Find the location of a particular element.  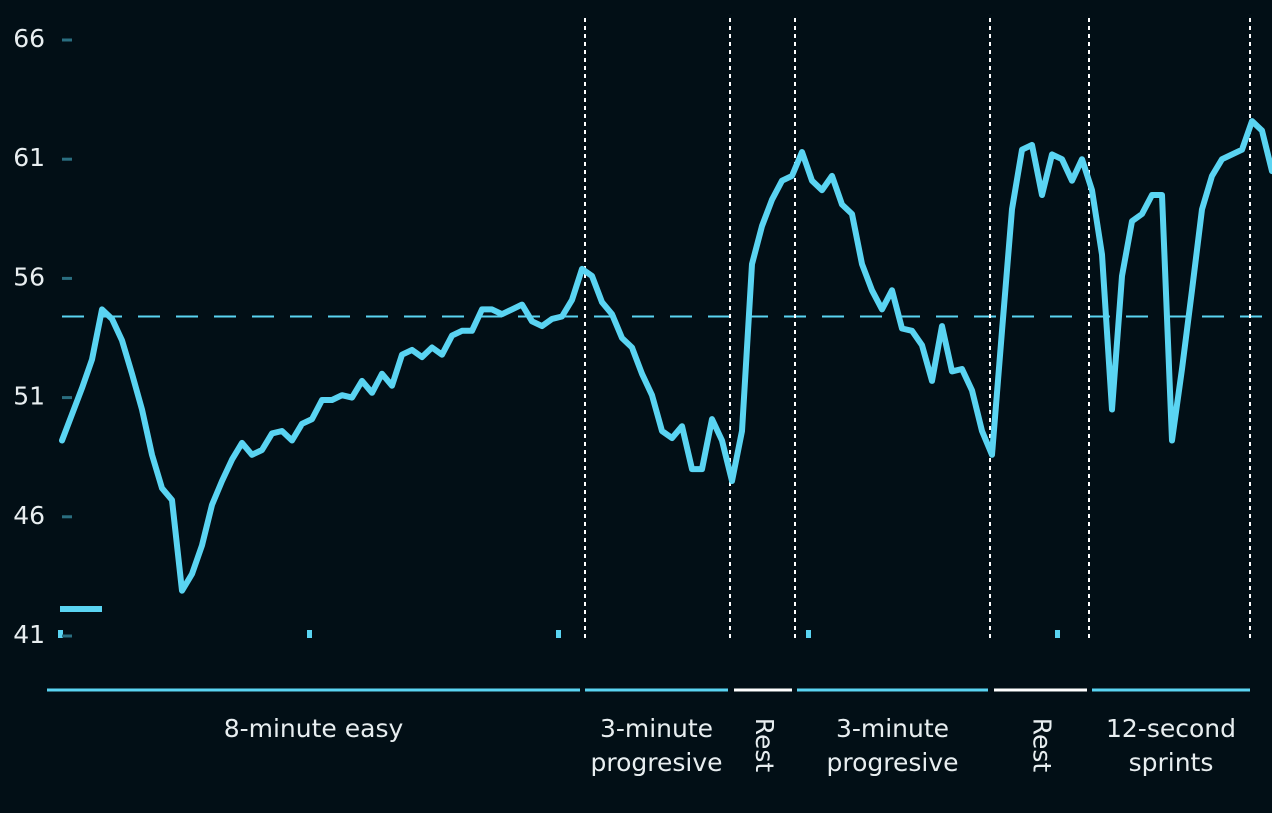

segment-label: sprints is located at coordinates (1171, 762).